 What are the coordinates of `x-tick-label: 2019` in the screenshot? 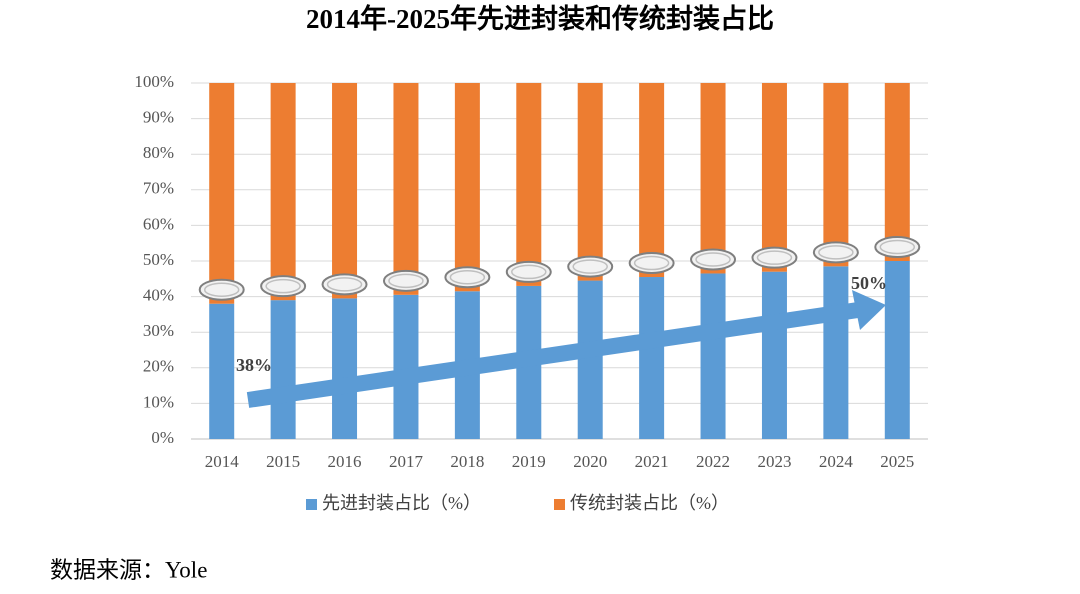 It's located at (529, 461).